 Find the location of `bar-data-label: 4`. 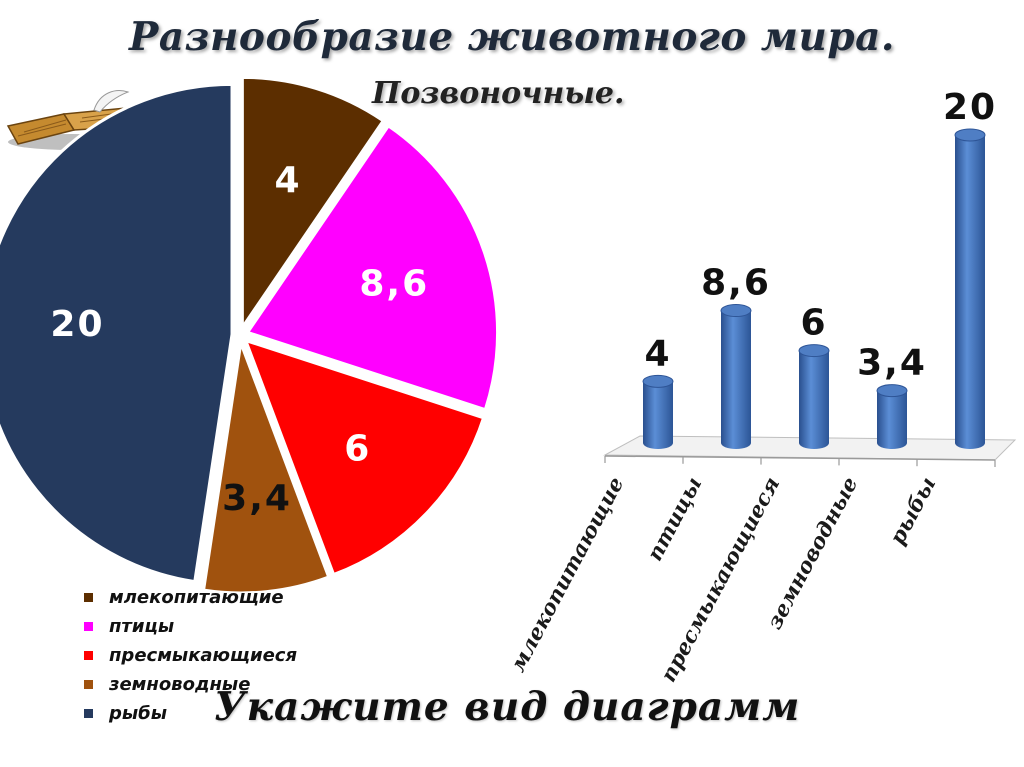

bar-data-label: 4 is located at coordinates (657, 353).